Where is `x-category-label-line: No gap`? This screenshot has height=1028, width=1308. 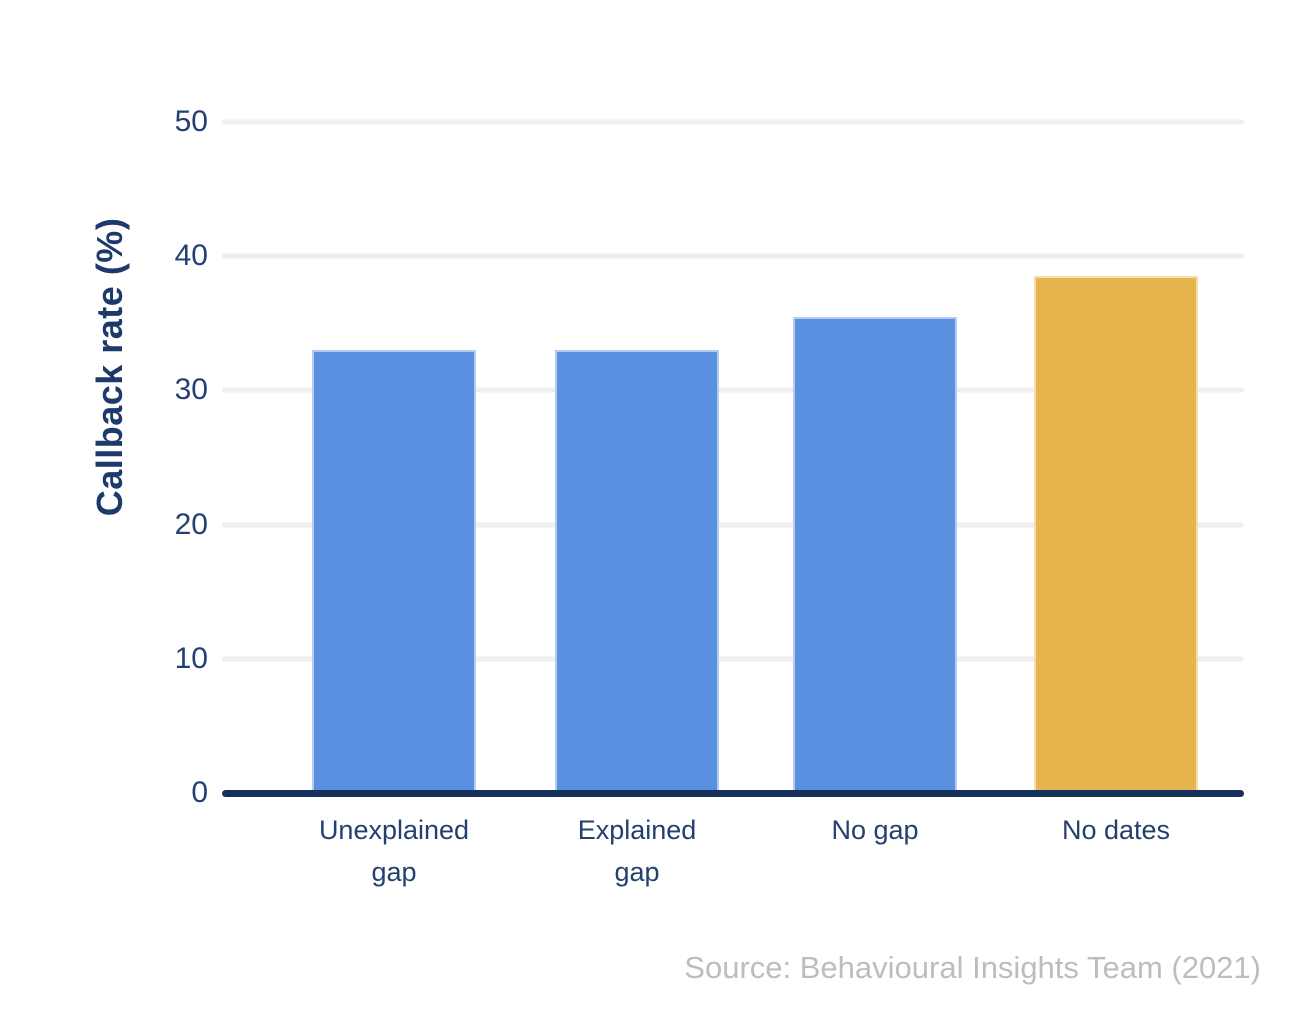 x-category-label-line: No gap is located at coordinates (875, 830).